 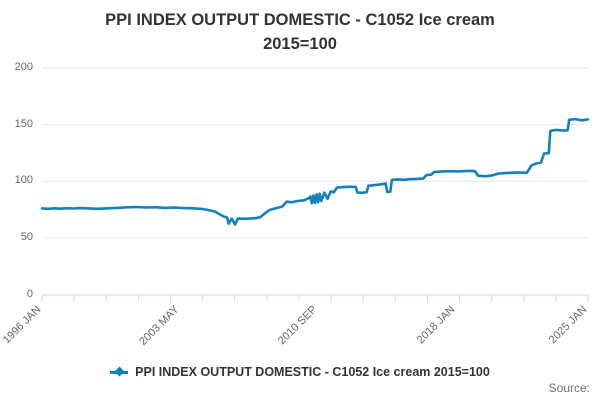 What do you see at coordinates (569, 388) in the screenshot?
I see `source-label: Source:` at bounding box center [569, 388].